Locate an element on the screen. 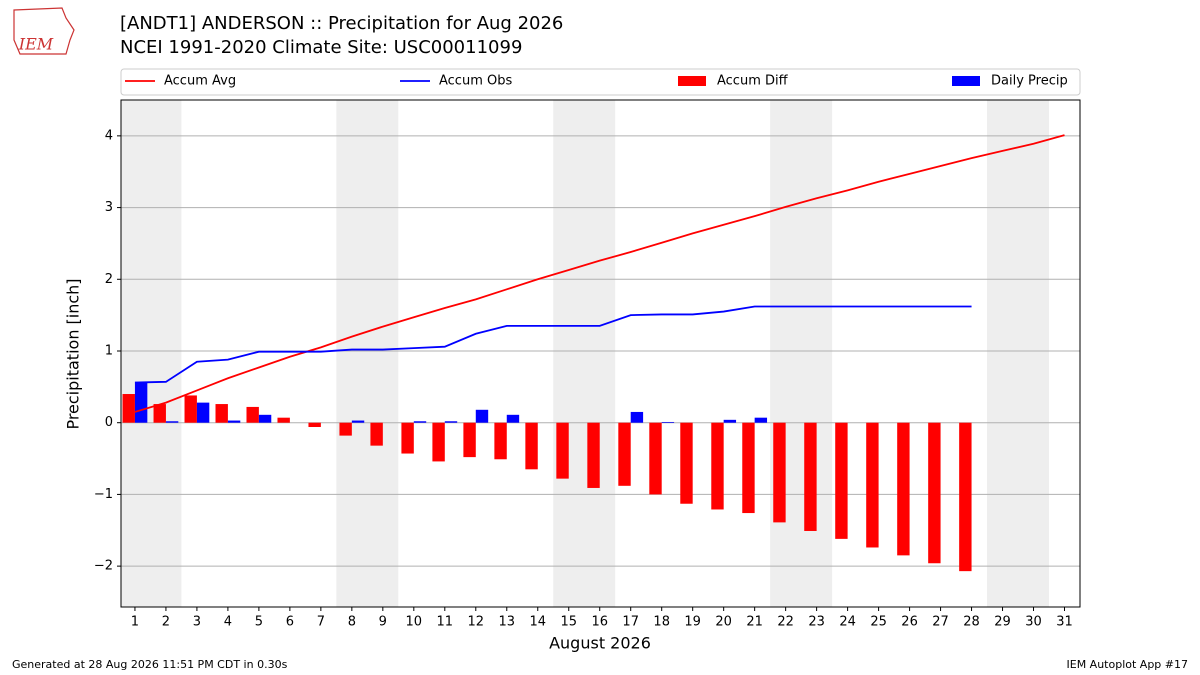  x-tick-label: 12 is located at coordinates (476, 622).